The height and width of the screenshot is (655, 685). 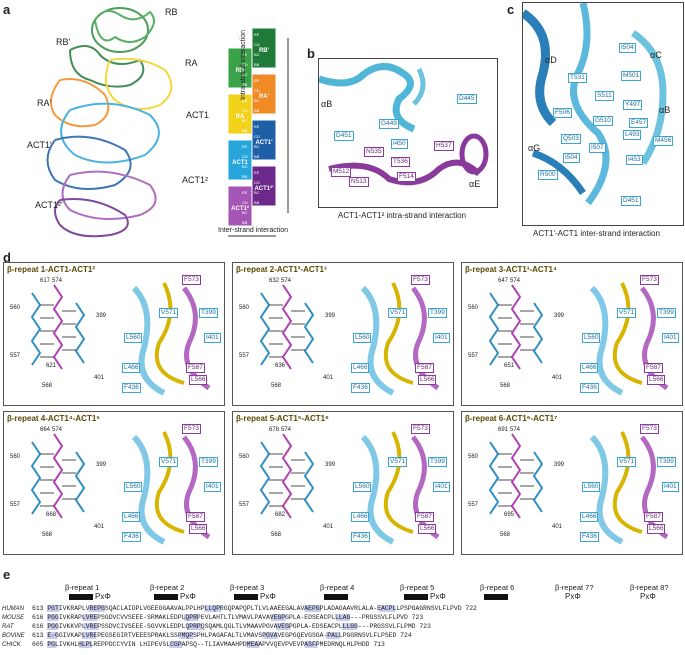 What do you see at coordinates (51, 366) in the screenshot?
I see `residue-number: 621` at bounding box center [51, 366].